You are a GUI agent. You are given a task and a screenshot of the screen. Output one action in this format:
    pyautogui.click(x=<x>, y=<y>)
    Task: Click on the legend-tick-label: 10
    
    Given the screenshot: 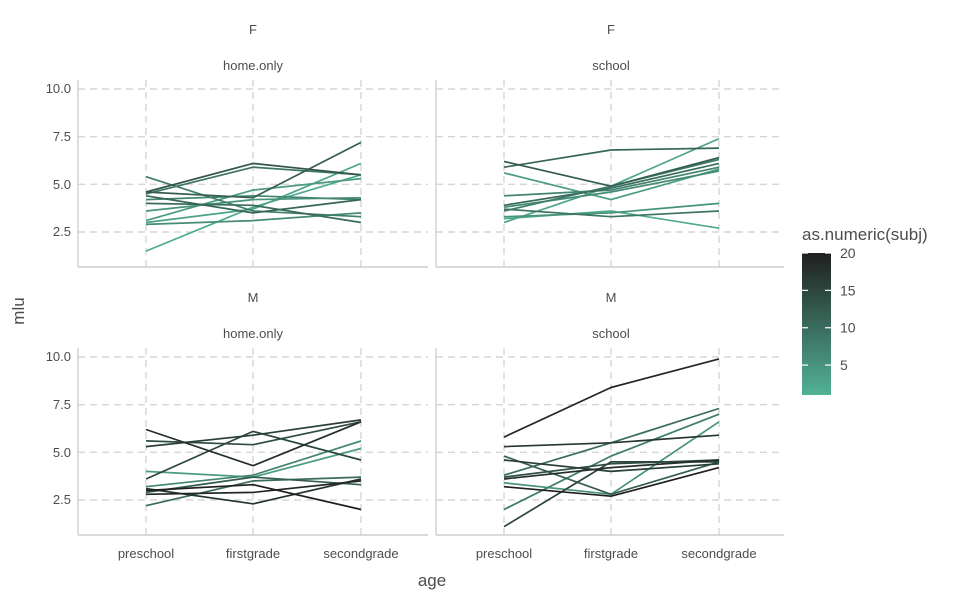 What is the action you would take?
    pyautogui.click(x=848, y=328)
    